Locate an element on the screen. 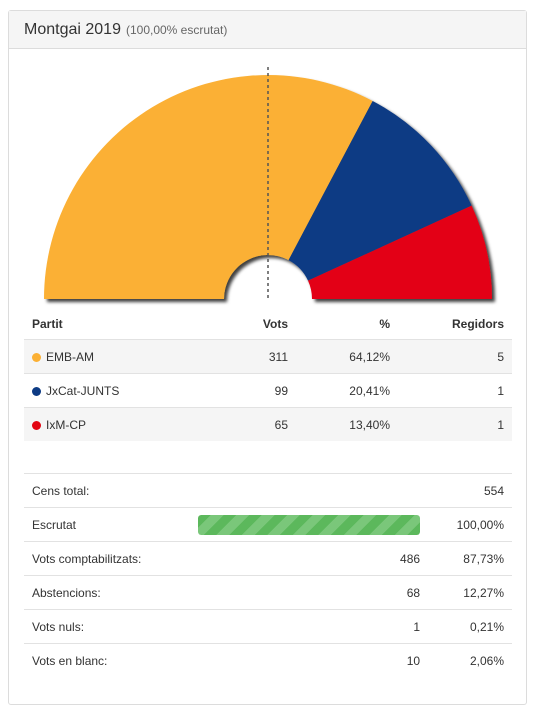 The image size is (539, 716). party-cell: JxCat-JUNTS is located at coordinates (107, 390).